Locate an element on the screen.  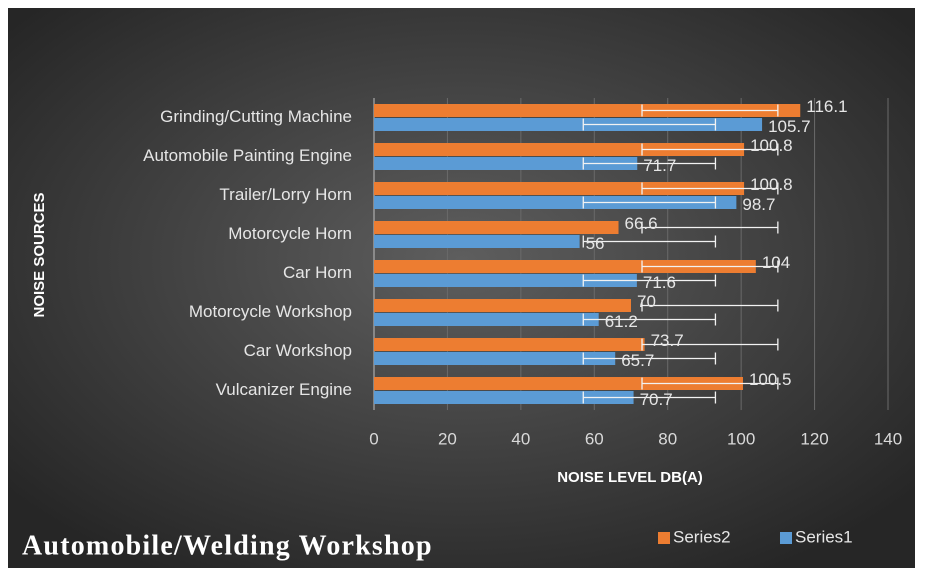
data-label: 105.7 is located at coordinates (789, 126).